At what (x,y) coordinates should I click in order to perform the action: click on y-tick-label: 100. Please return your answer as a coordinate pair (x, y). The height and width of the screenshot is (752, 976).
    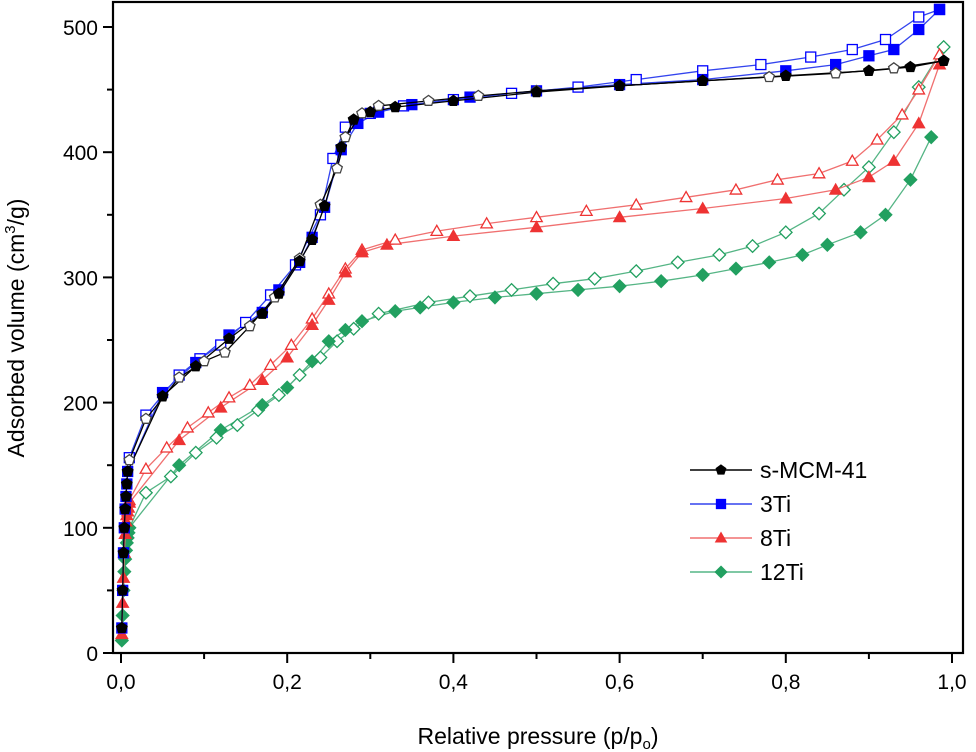
    Looking at the image, I should click on (80, 529).